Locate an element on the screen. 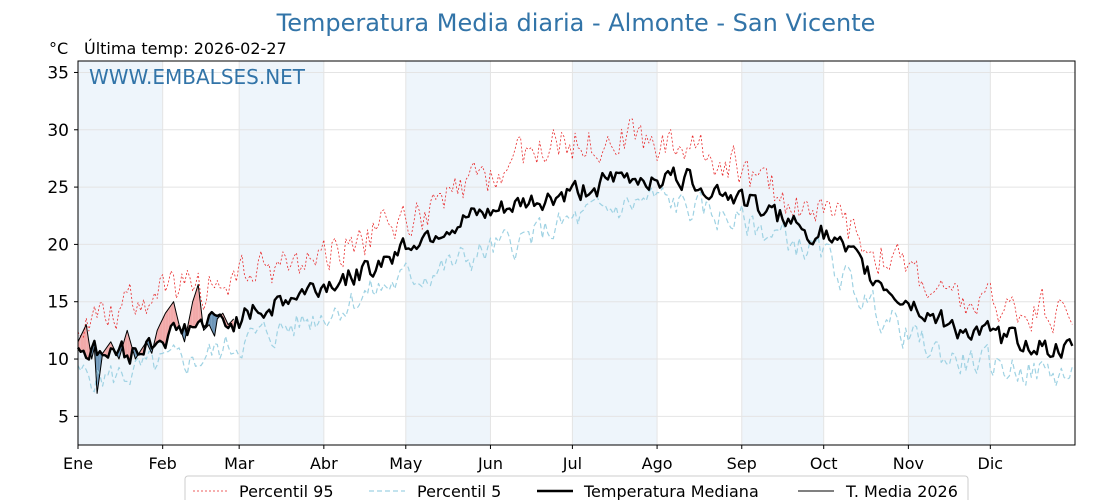 The width and height of the screenshot is (1120, 500). series-line-current is located at coordinates (156, 339).